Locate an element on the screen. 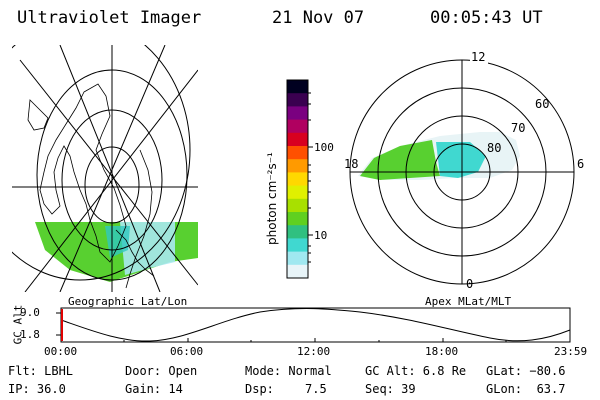  info-dsp-value: 7.5 is located at coordinates (316, 389).